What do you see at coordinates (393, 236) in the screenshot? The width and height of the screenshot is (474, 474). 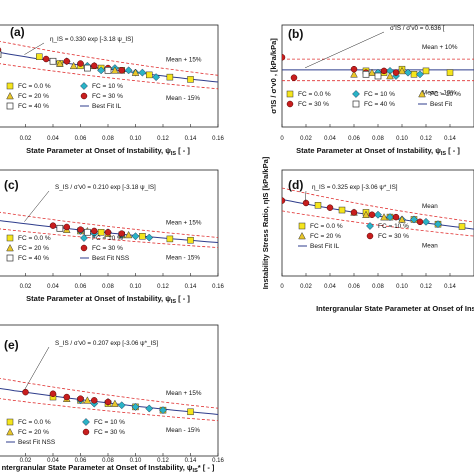 I see `legend-label: FC = 30 %` at bounding box center [393, 236].